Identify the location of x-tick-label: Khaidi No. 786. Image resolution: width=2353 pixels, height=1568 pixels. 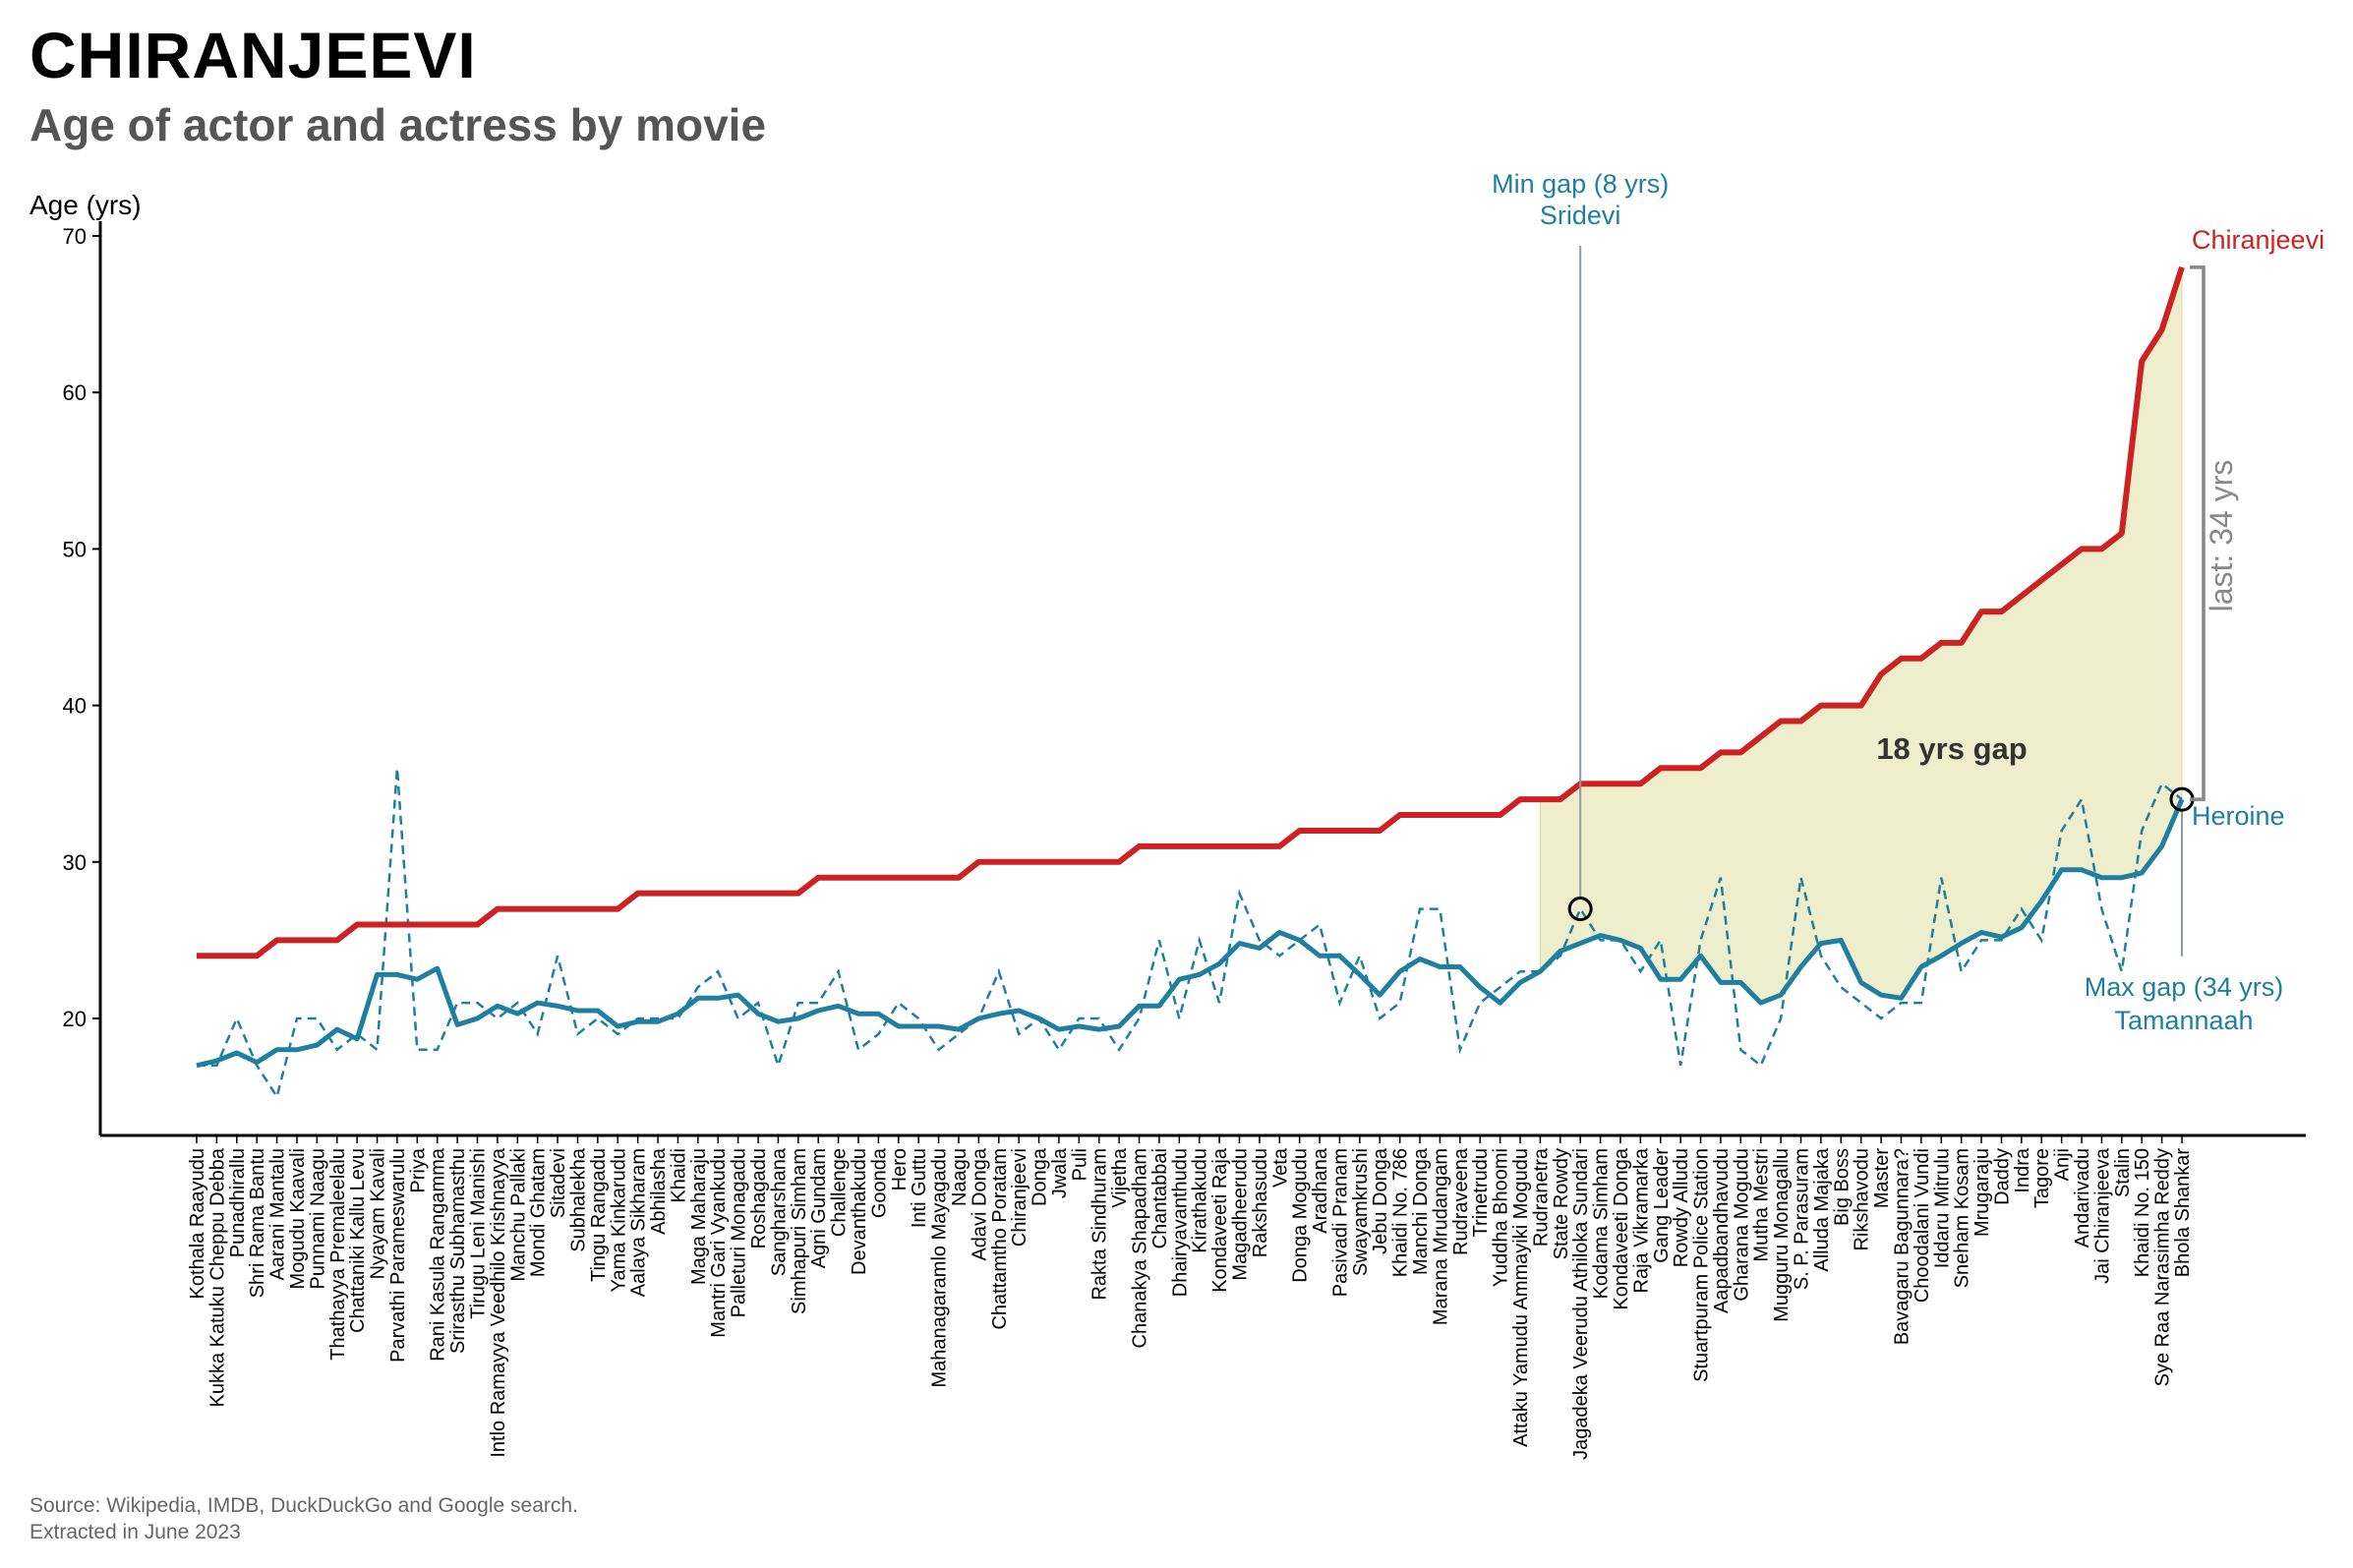
(1401, 1213).